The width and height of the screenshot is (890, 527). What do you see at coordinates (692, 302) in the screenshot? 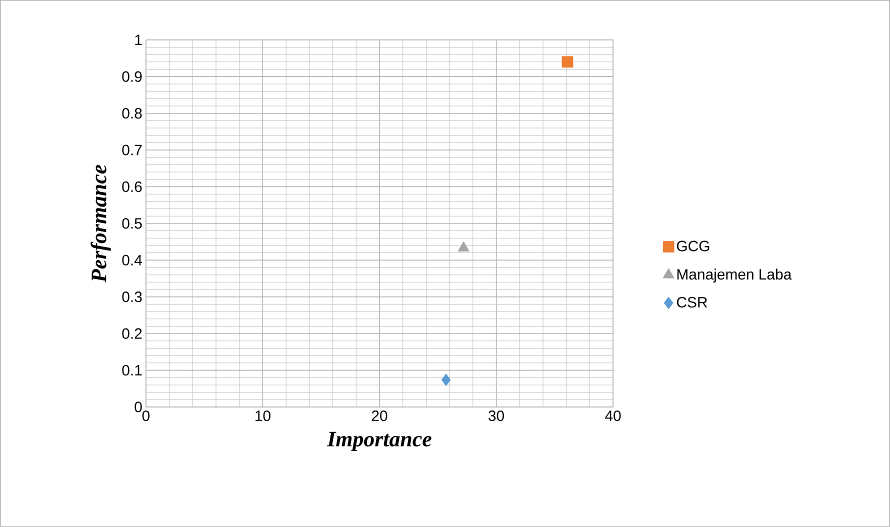
I see `legend-label: CSR` at bounding box center [692, 302].